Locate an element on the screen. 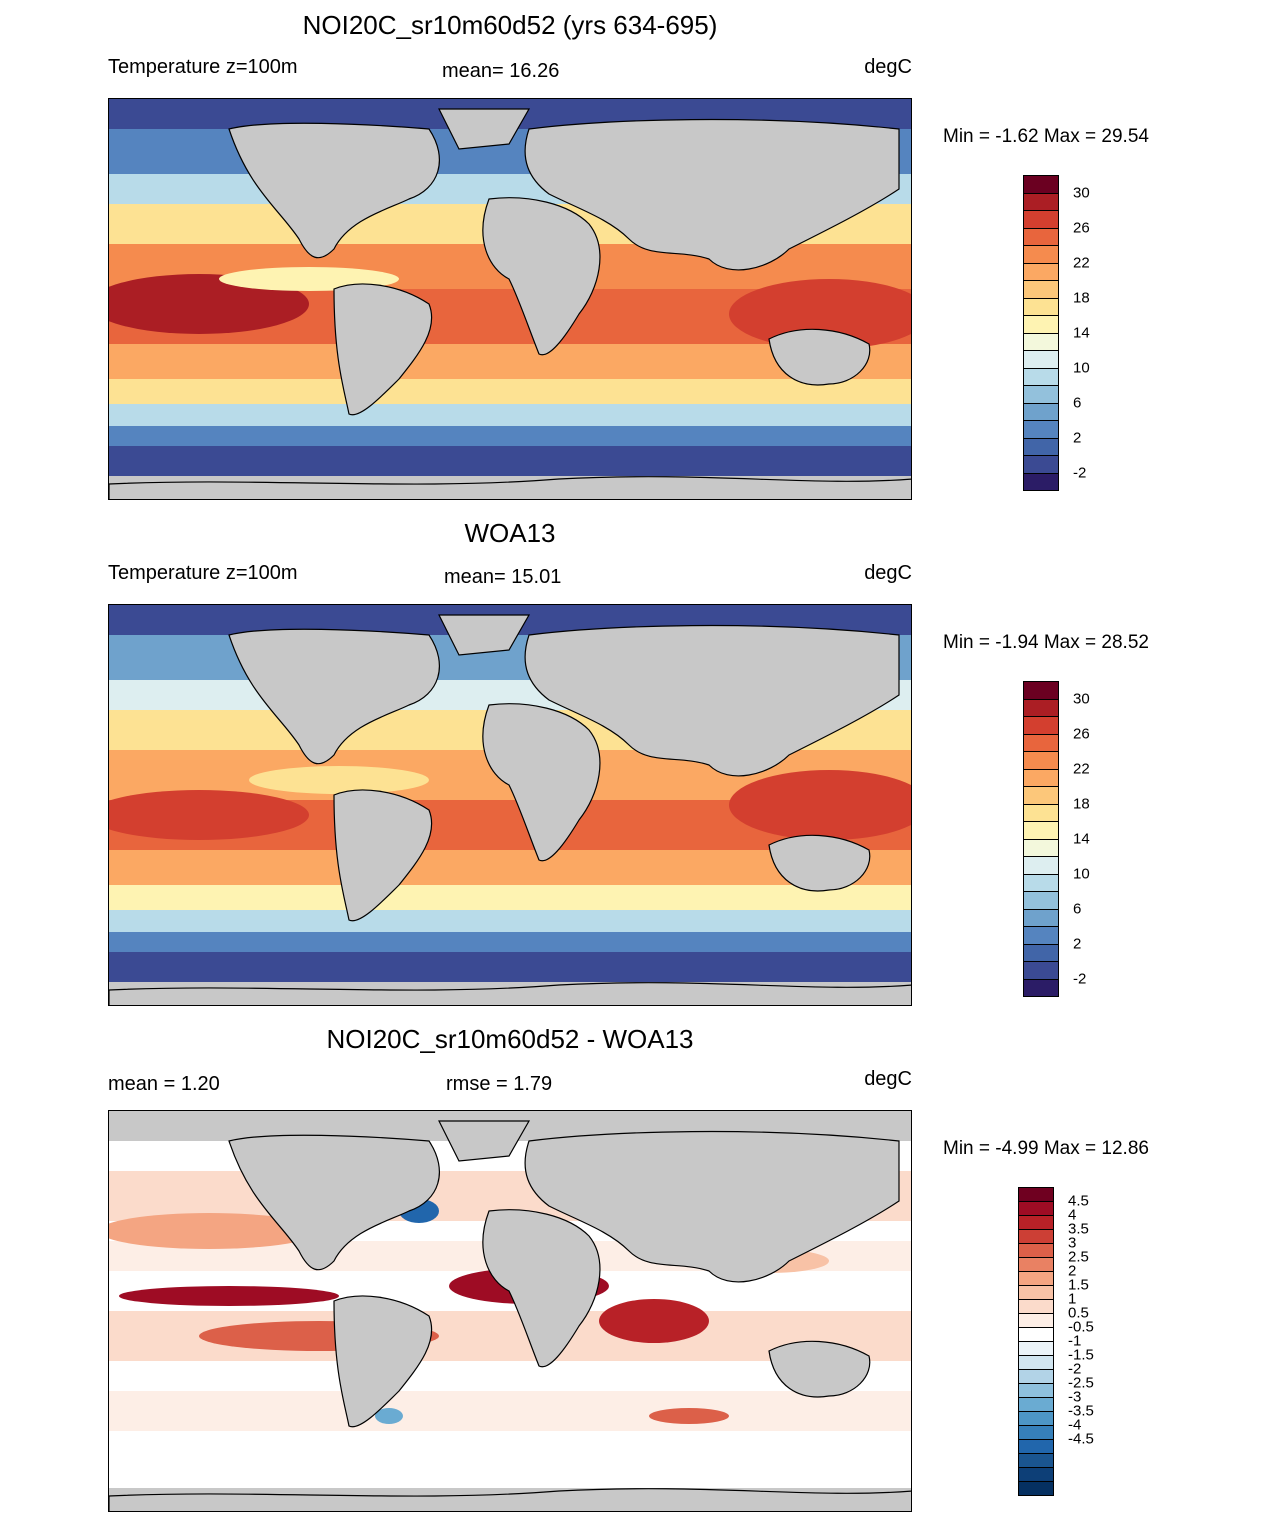  colorbar-tick-label: 0.5 is located at coordinates (1078, 1313).